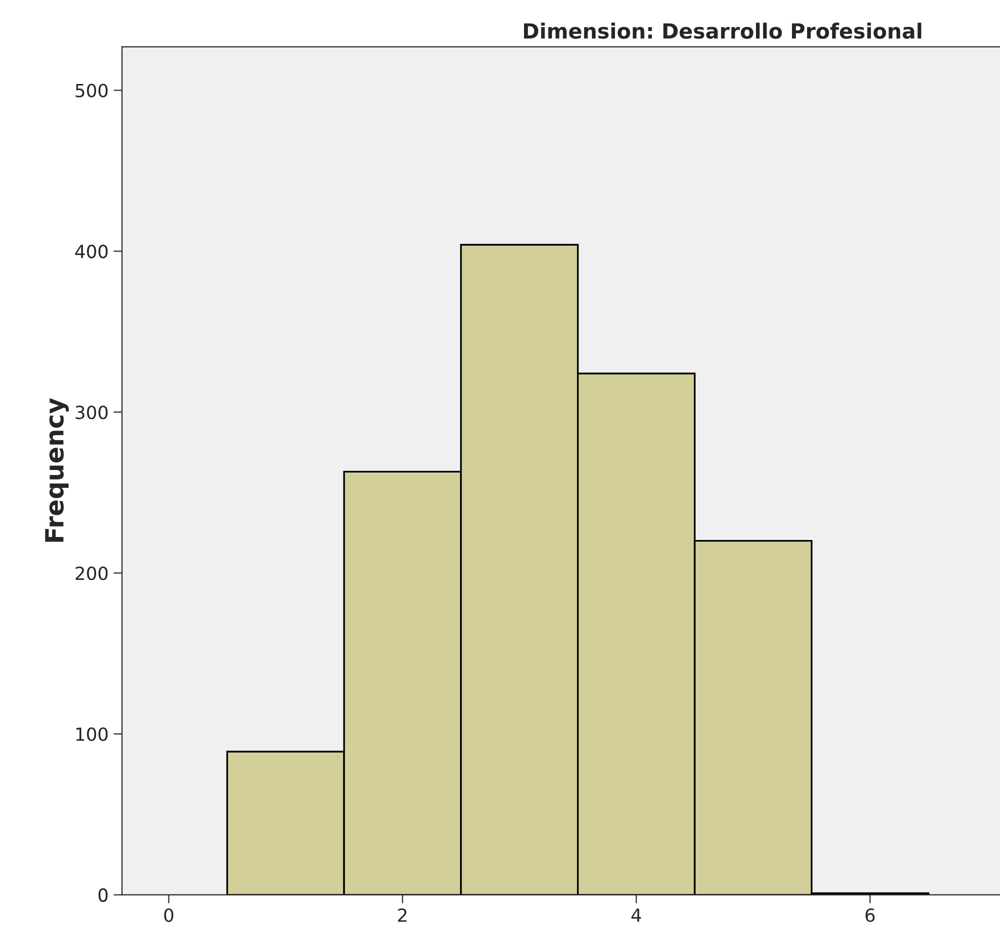 The height and width of the screenshot is (937, 1000). What do you see at coordinates (636, 915) in the screenshot?
I see `x-tick-label: 4` at bounding box center [636, 915].